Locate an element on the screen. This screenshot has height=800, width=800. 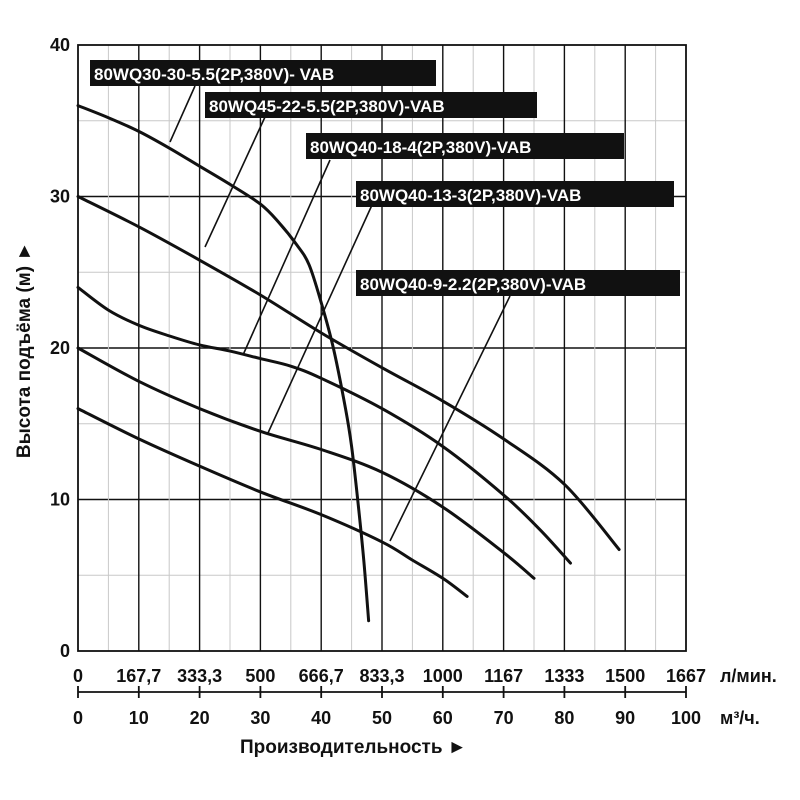
x-axis-title: Производительность ► is located at coordinates (353, 747).